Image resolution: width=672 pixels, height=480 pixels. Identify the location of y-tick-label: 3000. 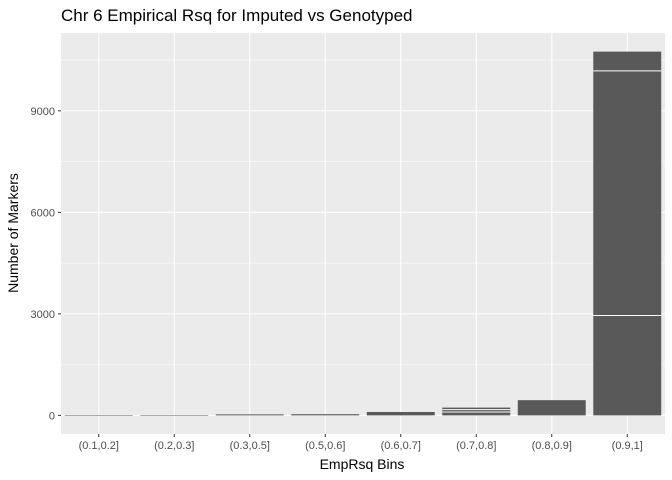
(43, 315).